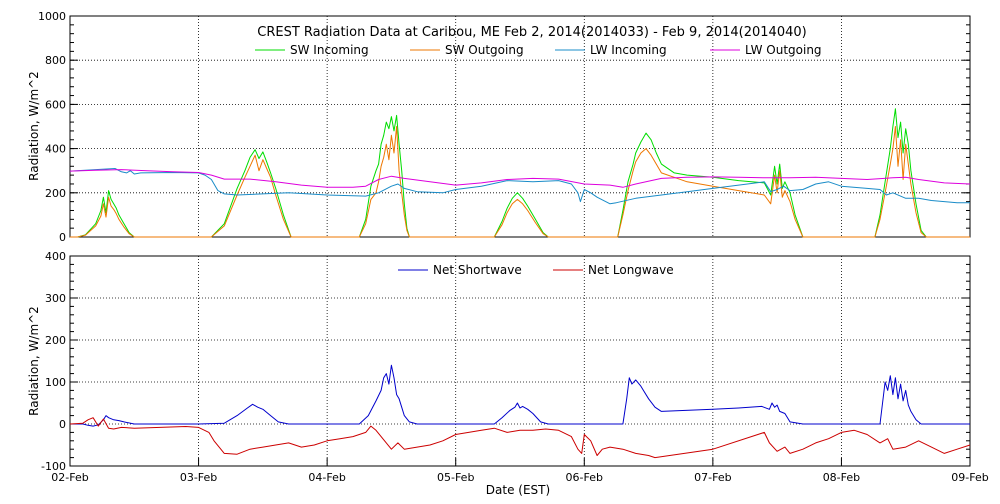  What do you see at coordinates (484, 50) in the screenshot?
I see `legend-label-sw-outgoing: SW Outgoing` at bounding box center [484, 50].